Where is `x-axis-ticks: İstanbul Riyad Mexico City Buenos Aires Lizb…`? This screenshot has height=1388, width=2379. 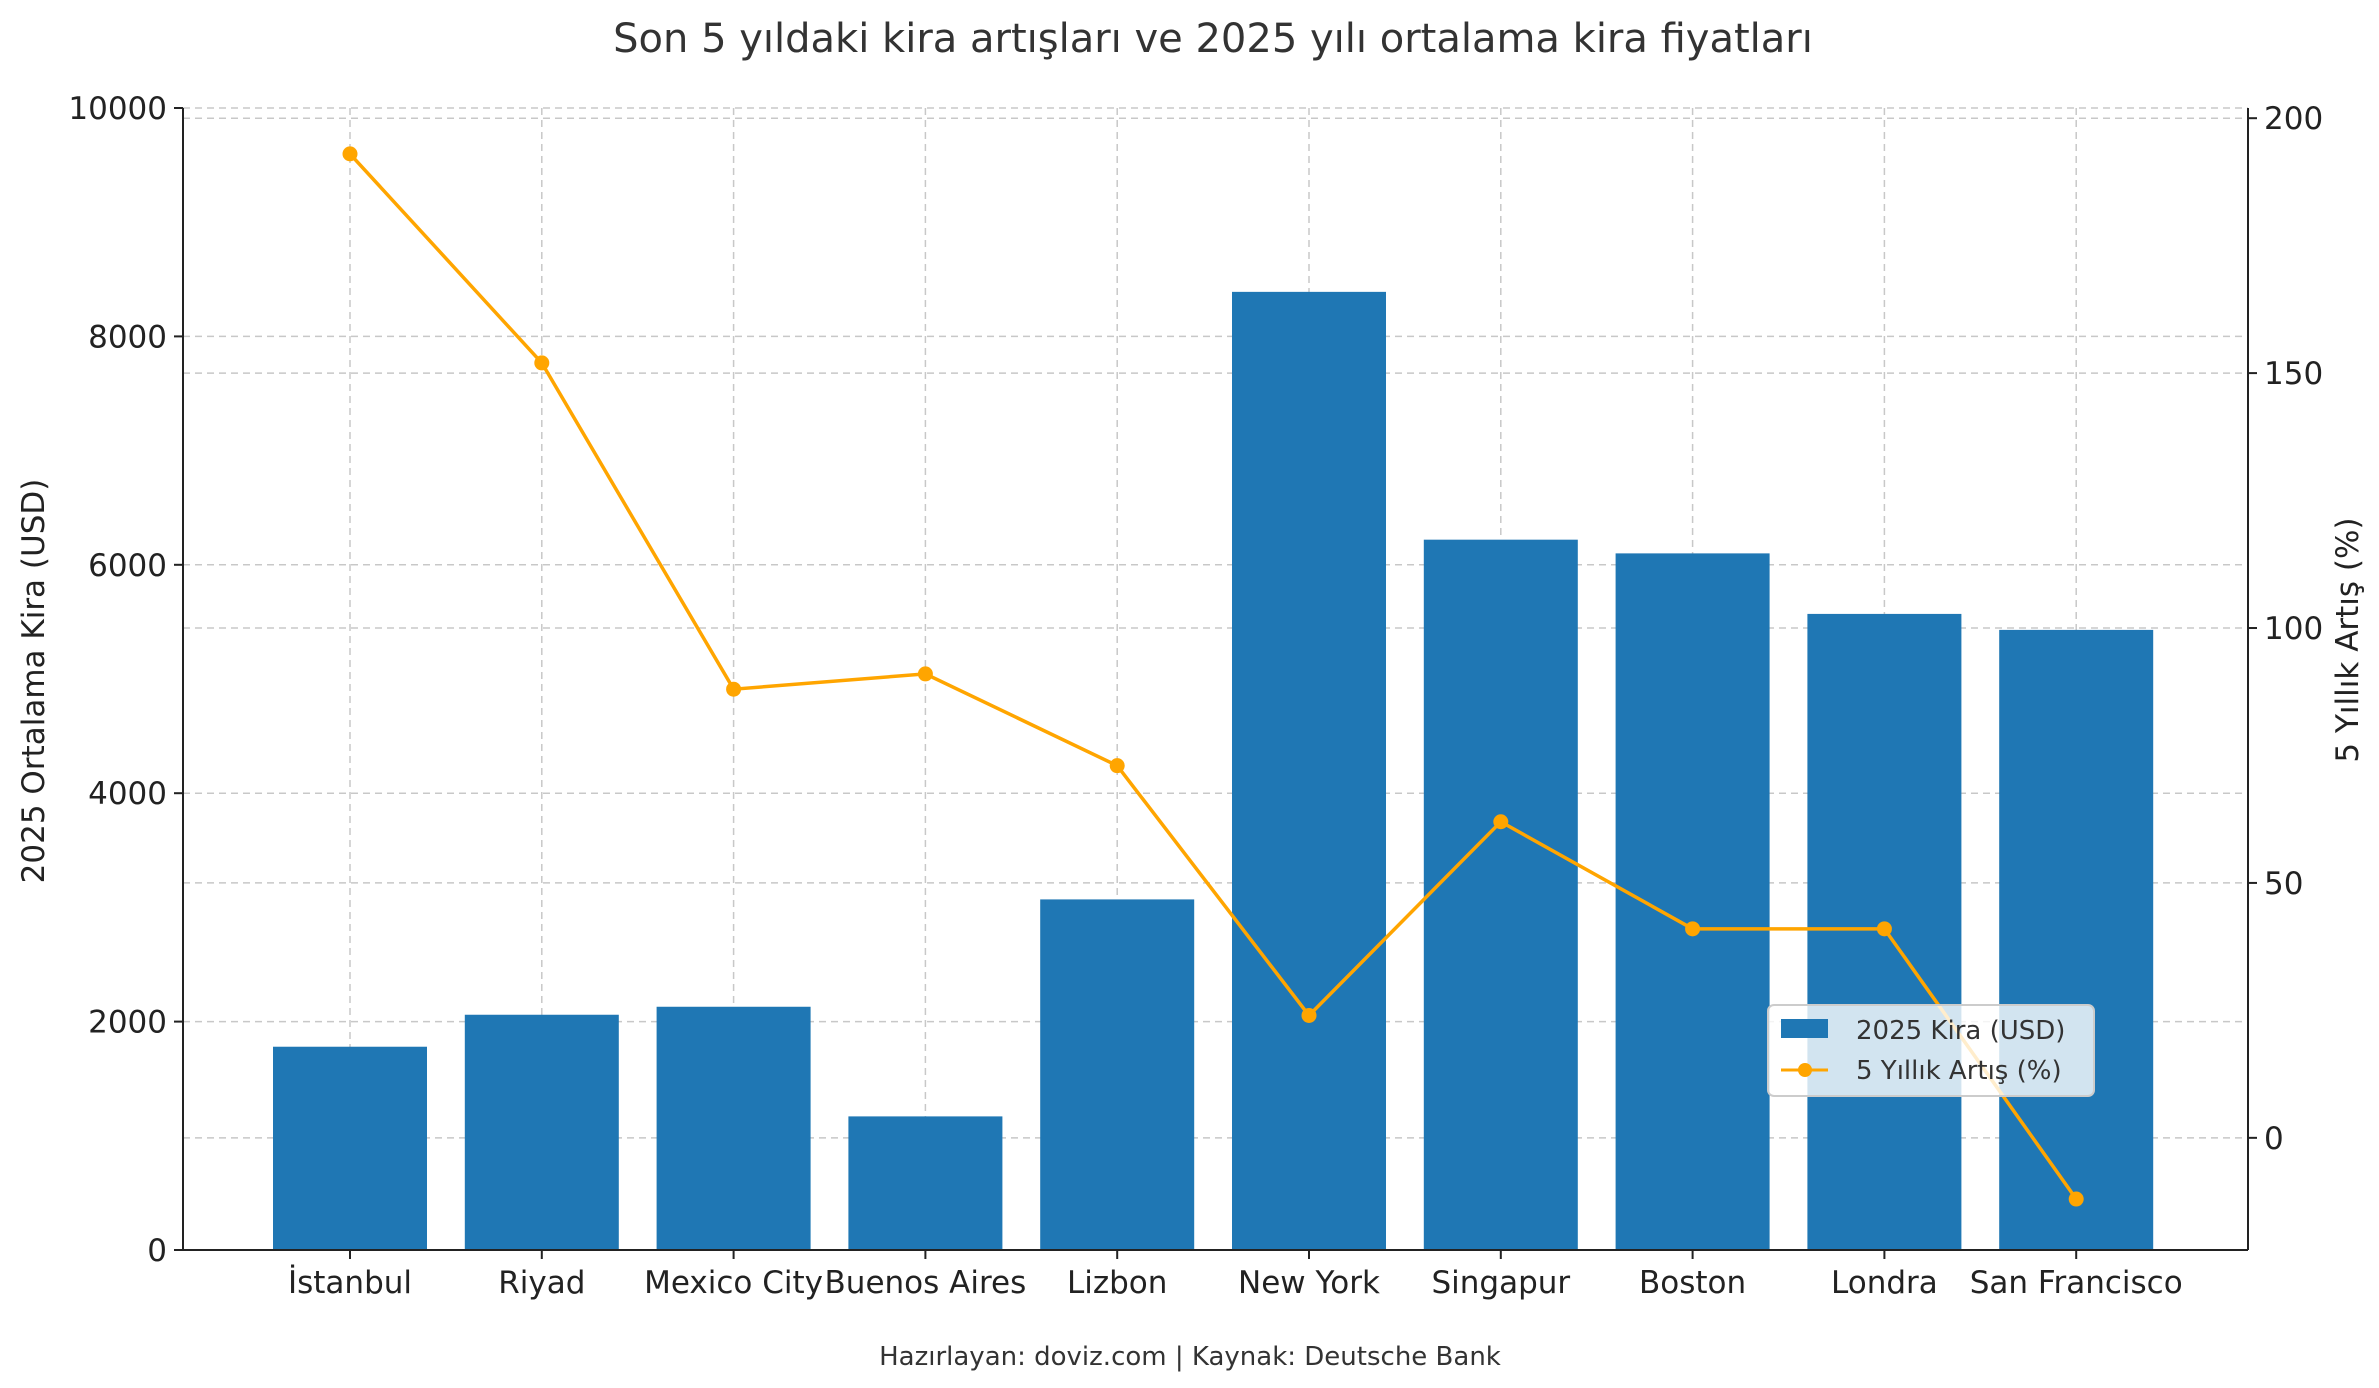
x-axis-ticks: İstanbul Riyad Mexico City Buenos Aires Lizb… is located at coordinates (1235, 1275).